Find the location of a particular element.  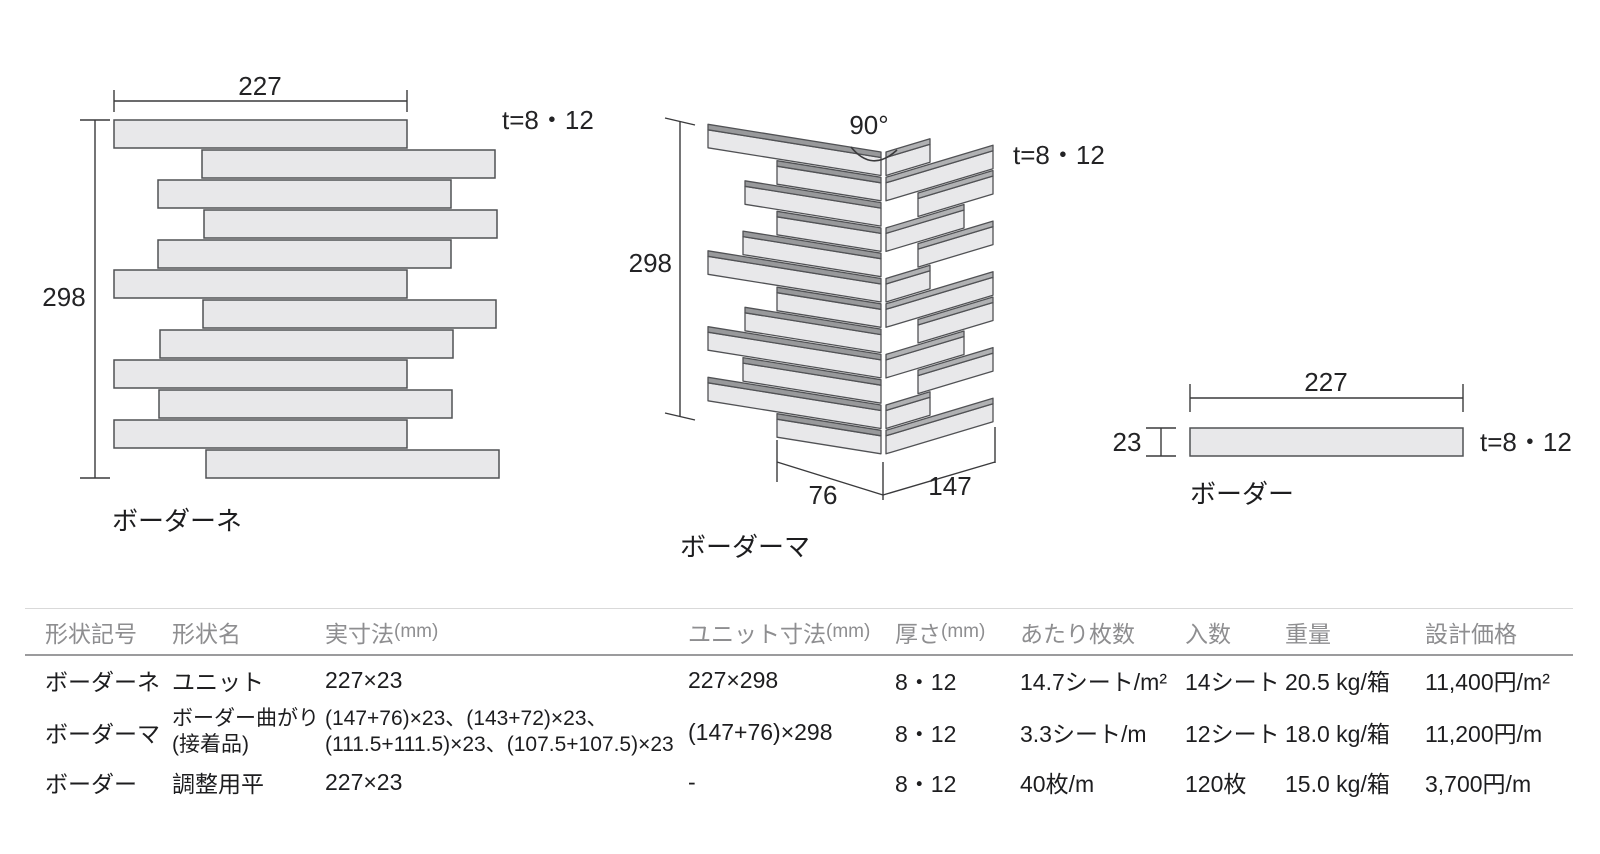

corner-angle-label: 90° is located at coordinates (868, 125).